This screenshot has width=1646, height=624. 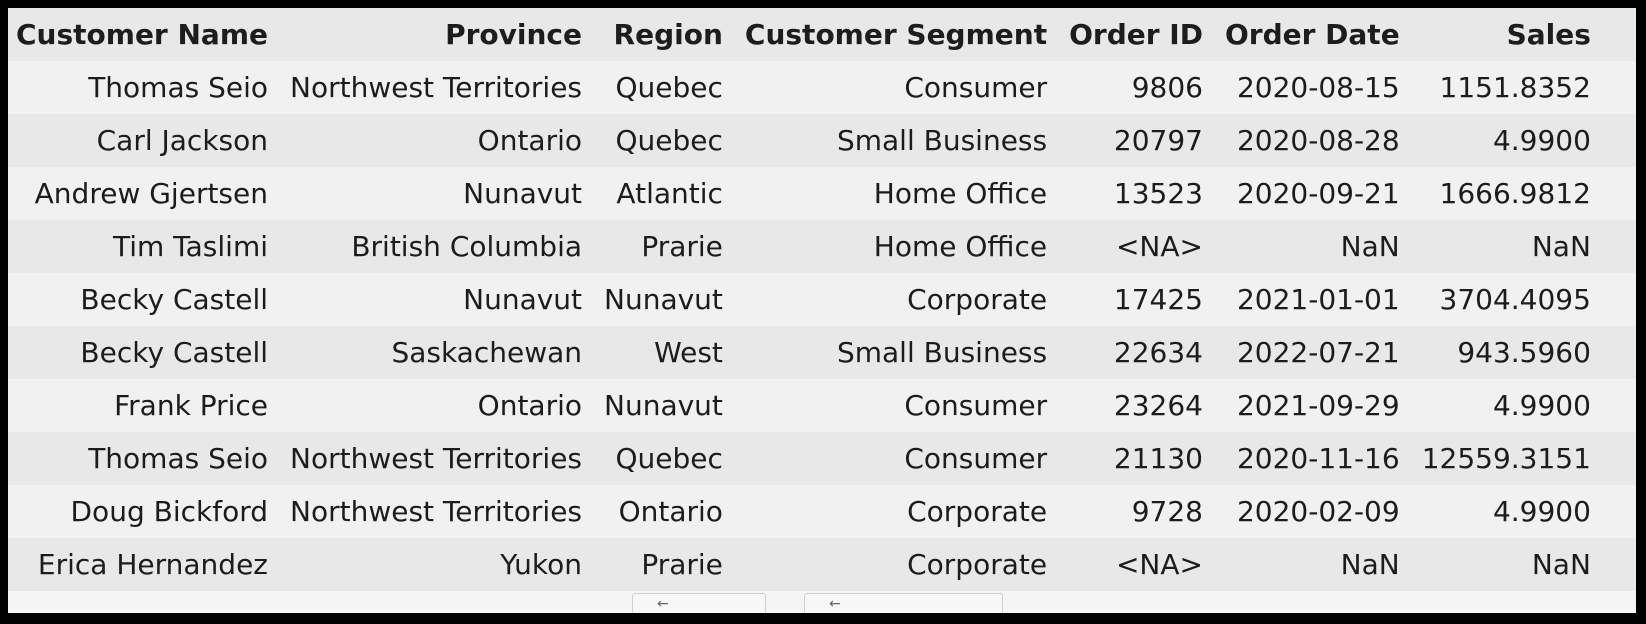 I want to click on cell-order-id: 9728, so click(x=1147, y=511).